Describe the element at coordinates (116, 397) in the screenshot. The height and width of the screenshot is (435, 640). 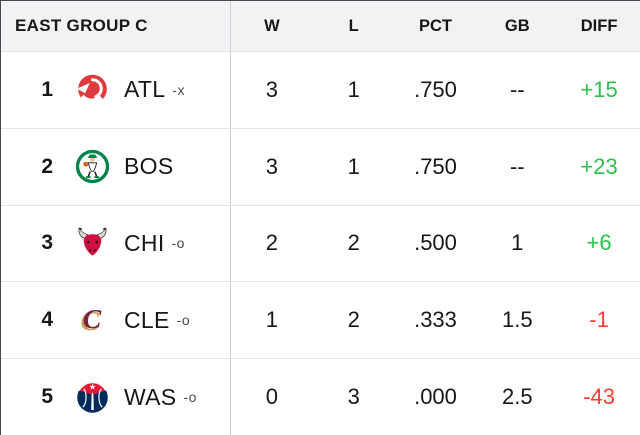
I see `team-cell: 5 WAS -o` at that location.